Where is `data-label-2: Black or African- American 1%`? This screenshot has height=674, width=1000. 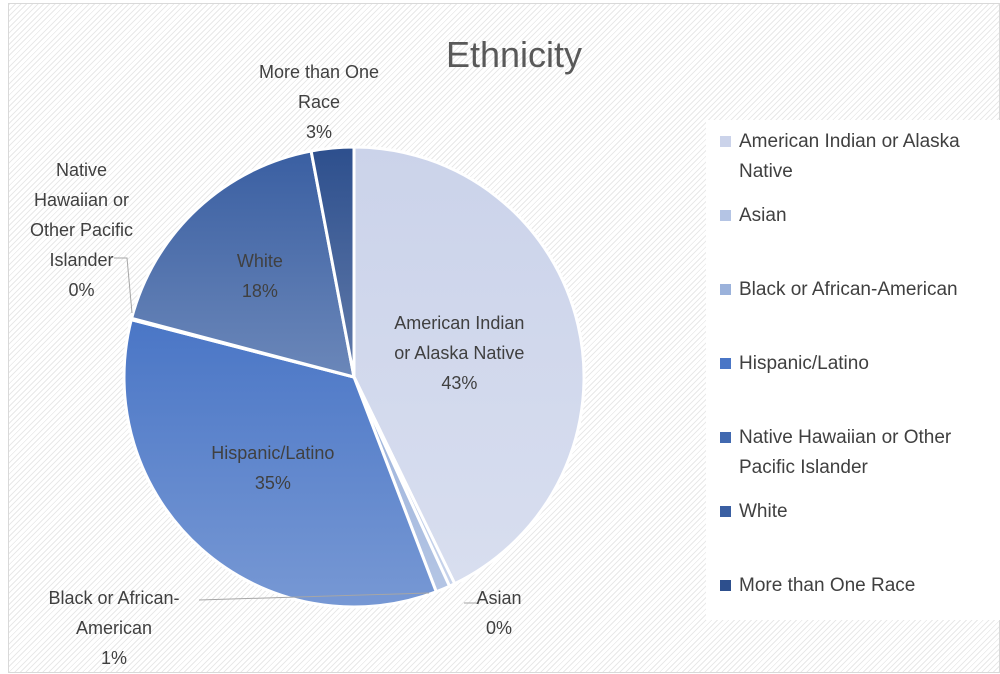
data-label-2: Black or African- American 1% is located at coordinates (114, 628).